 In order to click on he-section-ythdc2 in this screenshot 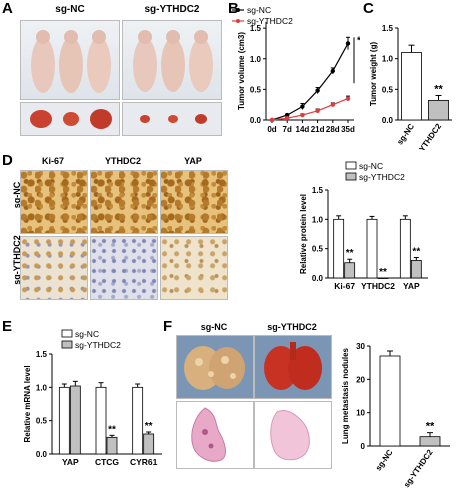, I will do `click(293, 435)`.